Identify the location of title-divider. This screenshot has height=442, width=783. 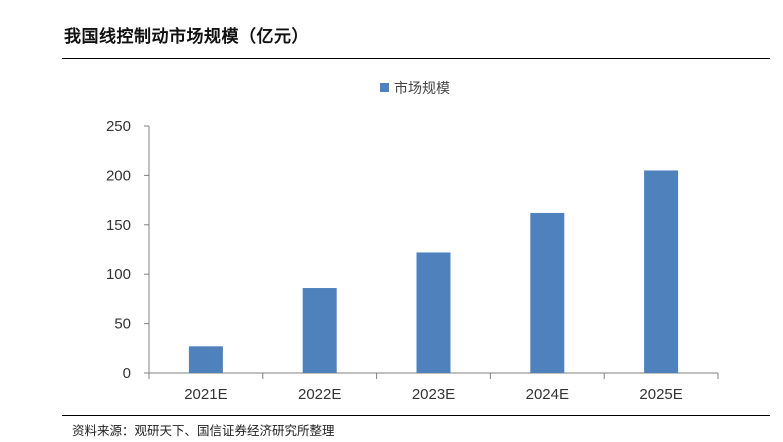
(416, 58).